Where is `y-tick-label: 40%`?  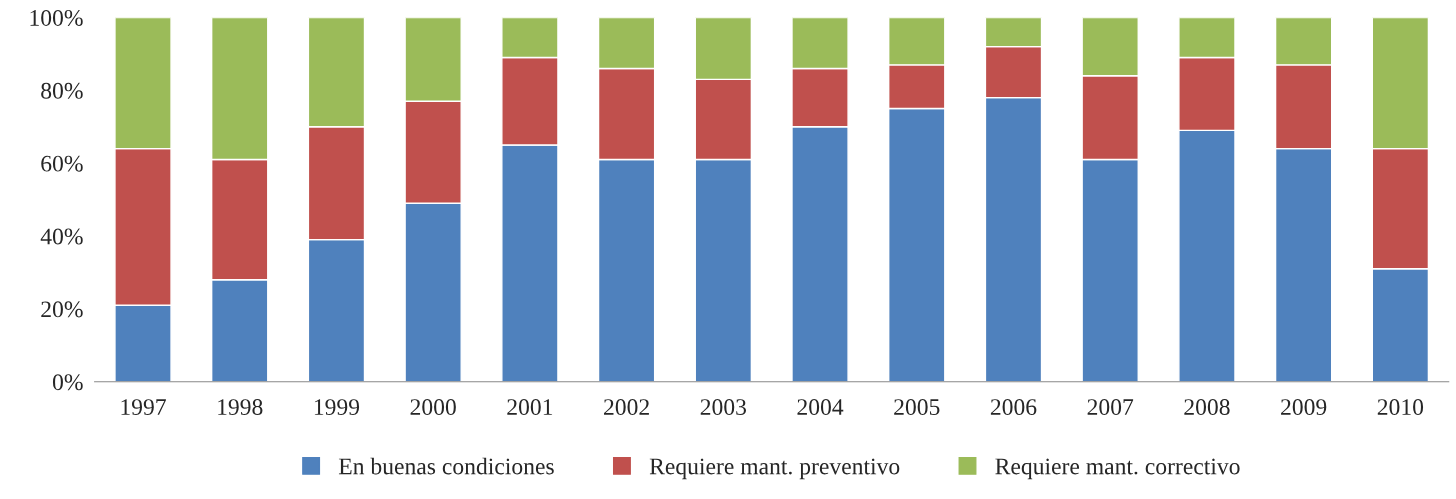 y-tick-label: 40% is located at coordinates (61, 236).